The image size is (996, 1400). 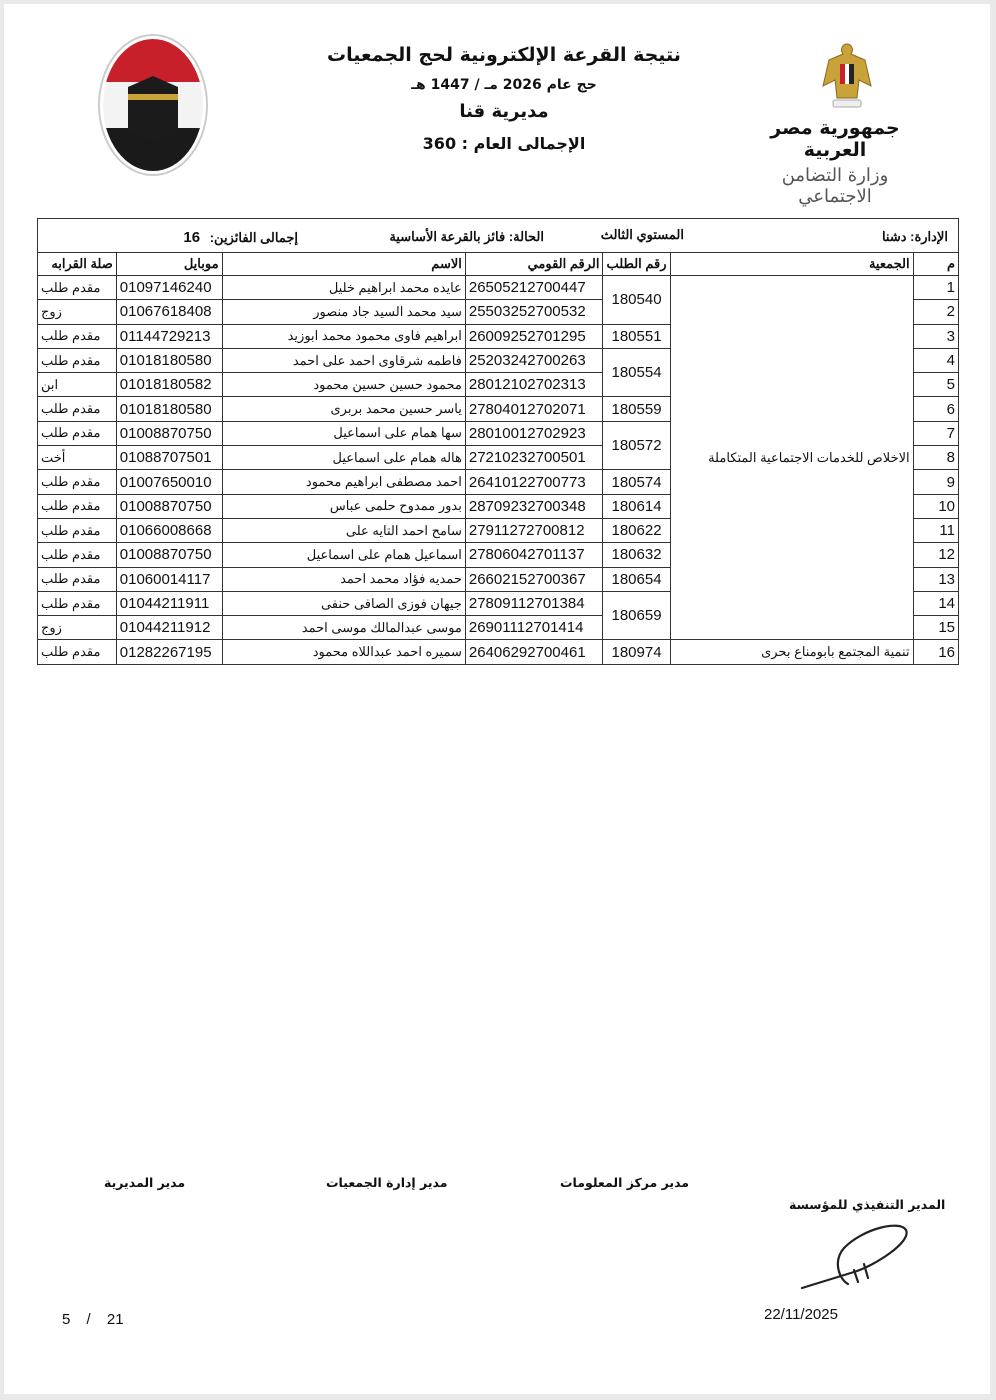 What do you see at coordinates (534, 506) in the screenshot?
I see `national-id: 28709232700348` at bounding box center [534, 506].